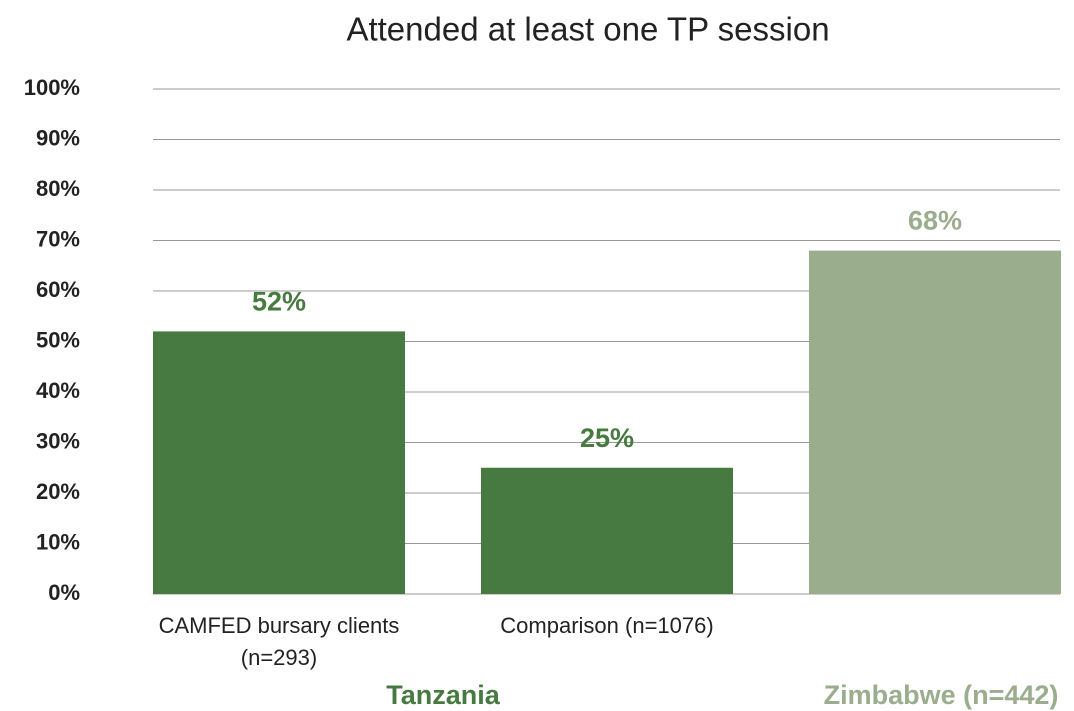 The image size is (1074, 711). Describe the element at coordinates (58, 289) in the screenshot. I see `y-tick-label: 60%` at that location.